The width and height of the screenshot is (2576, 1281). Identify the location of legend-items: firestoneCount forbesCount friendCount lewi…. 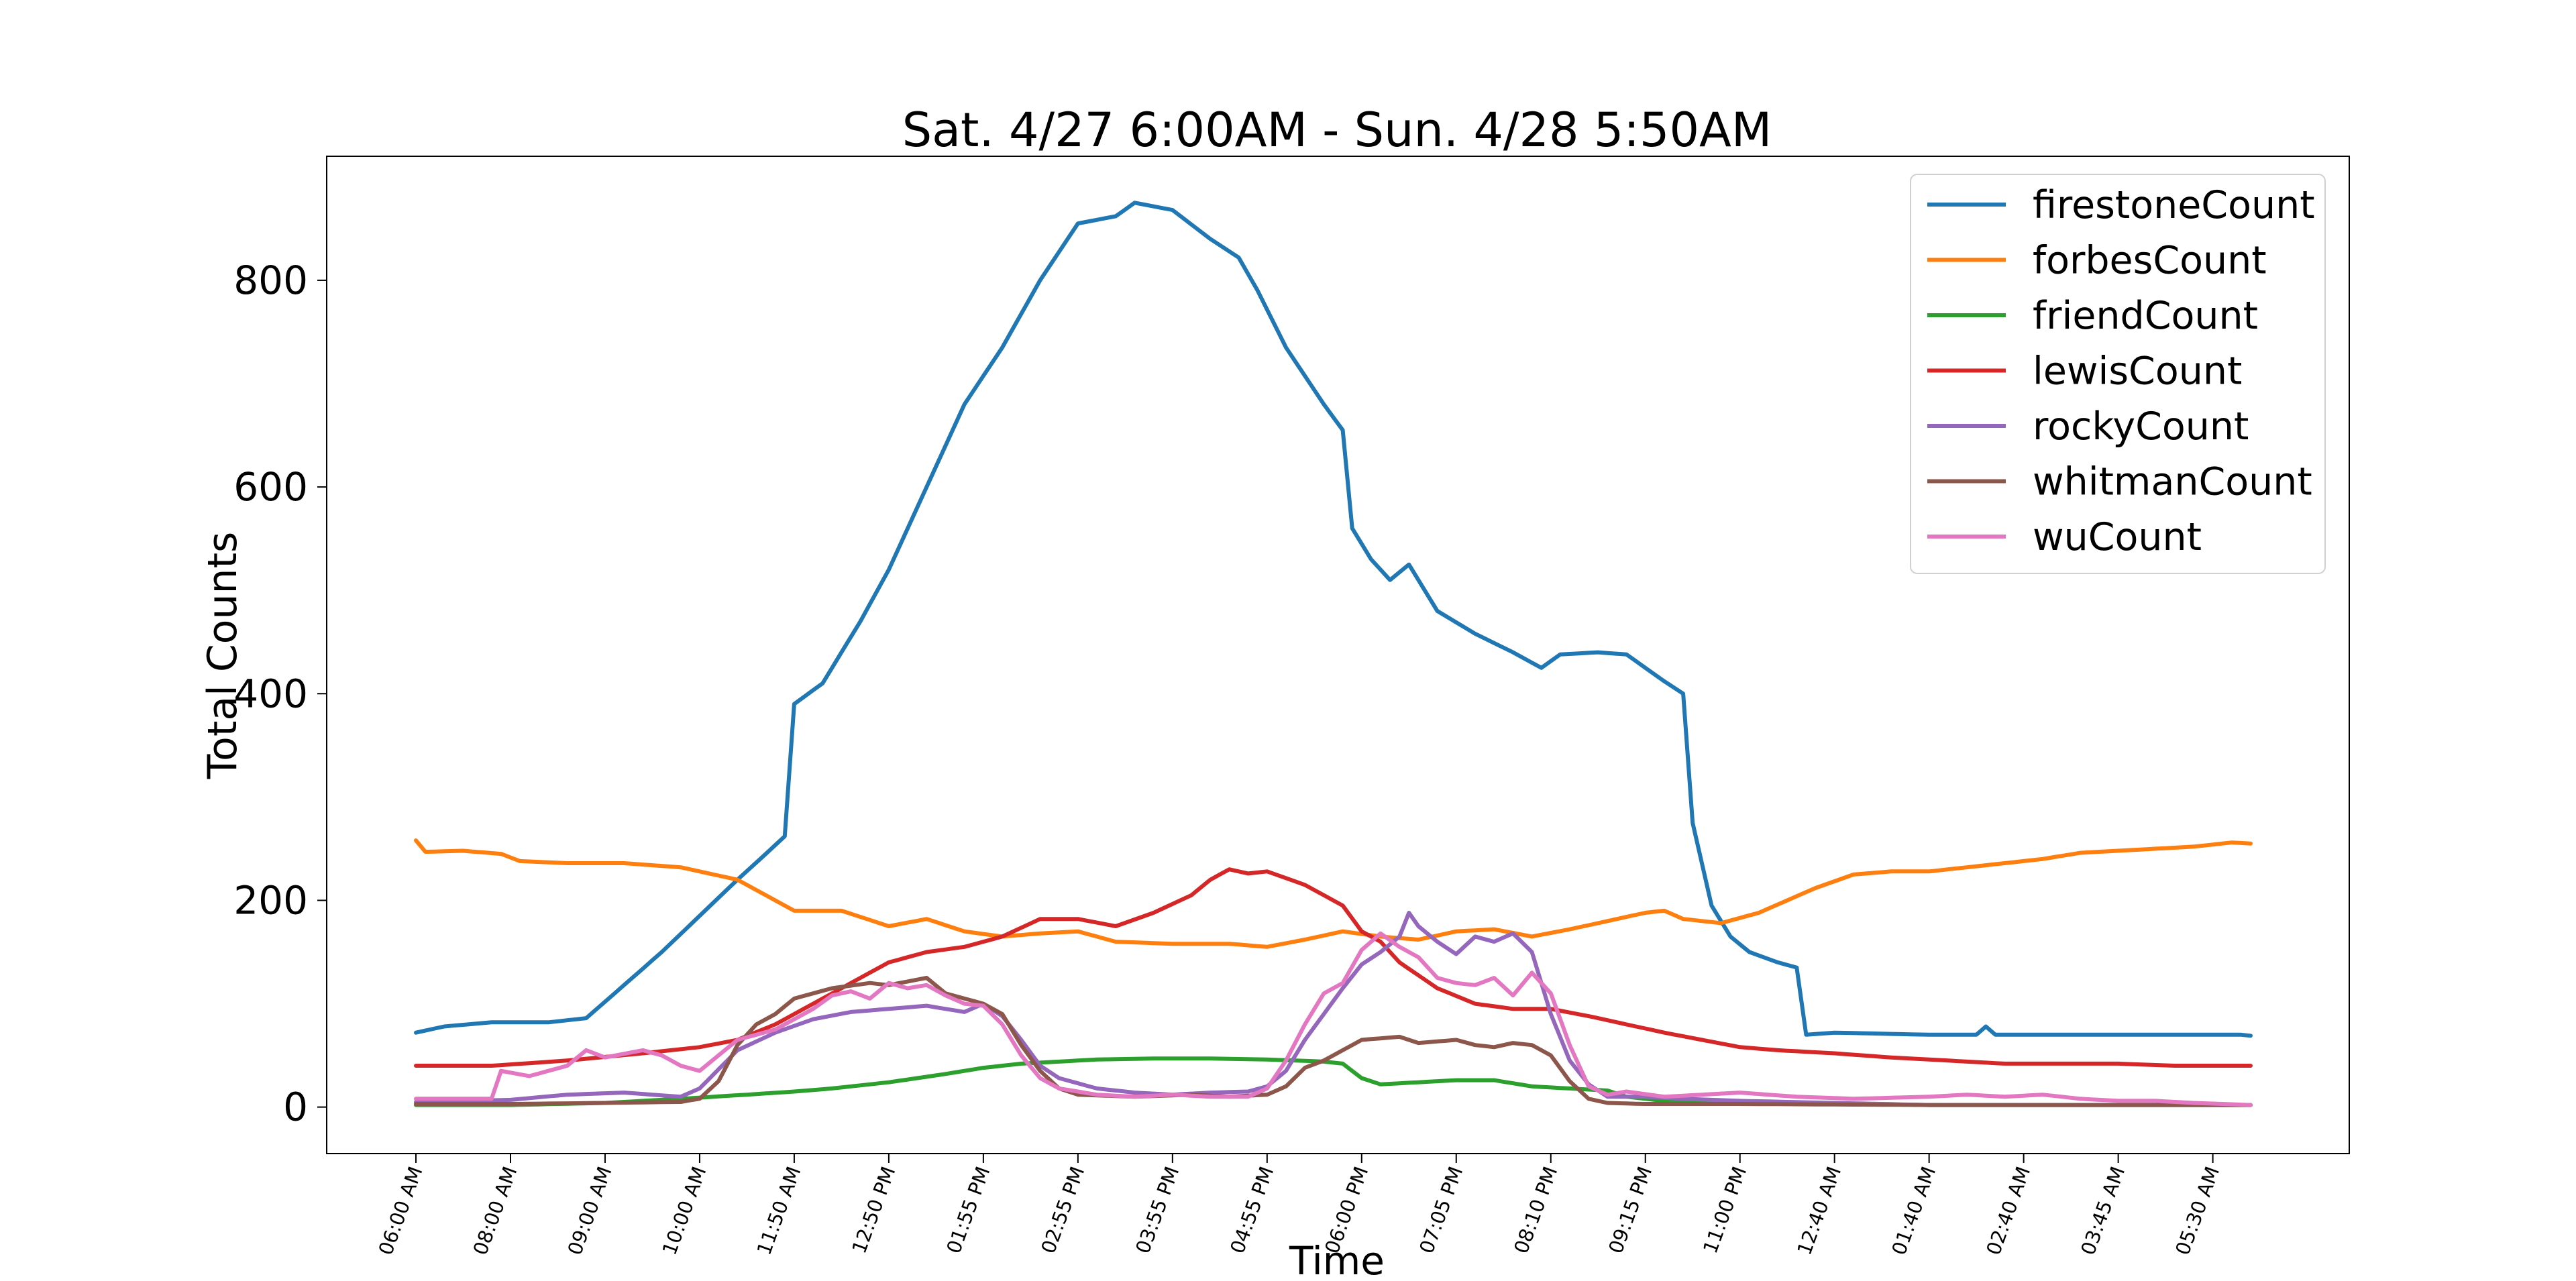
(2121, 371).